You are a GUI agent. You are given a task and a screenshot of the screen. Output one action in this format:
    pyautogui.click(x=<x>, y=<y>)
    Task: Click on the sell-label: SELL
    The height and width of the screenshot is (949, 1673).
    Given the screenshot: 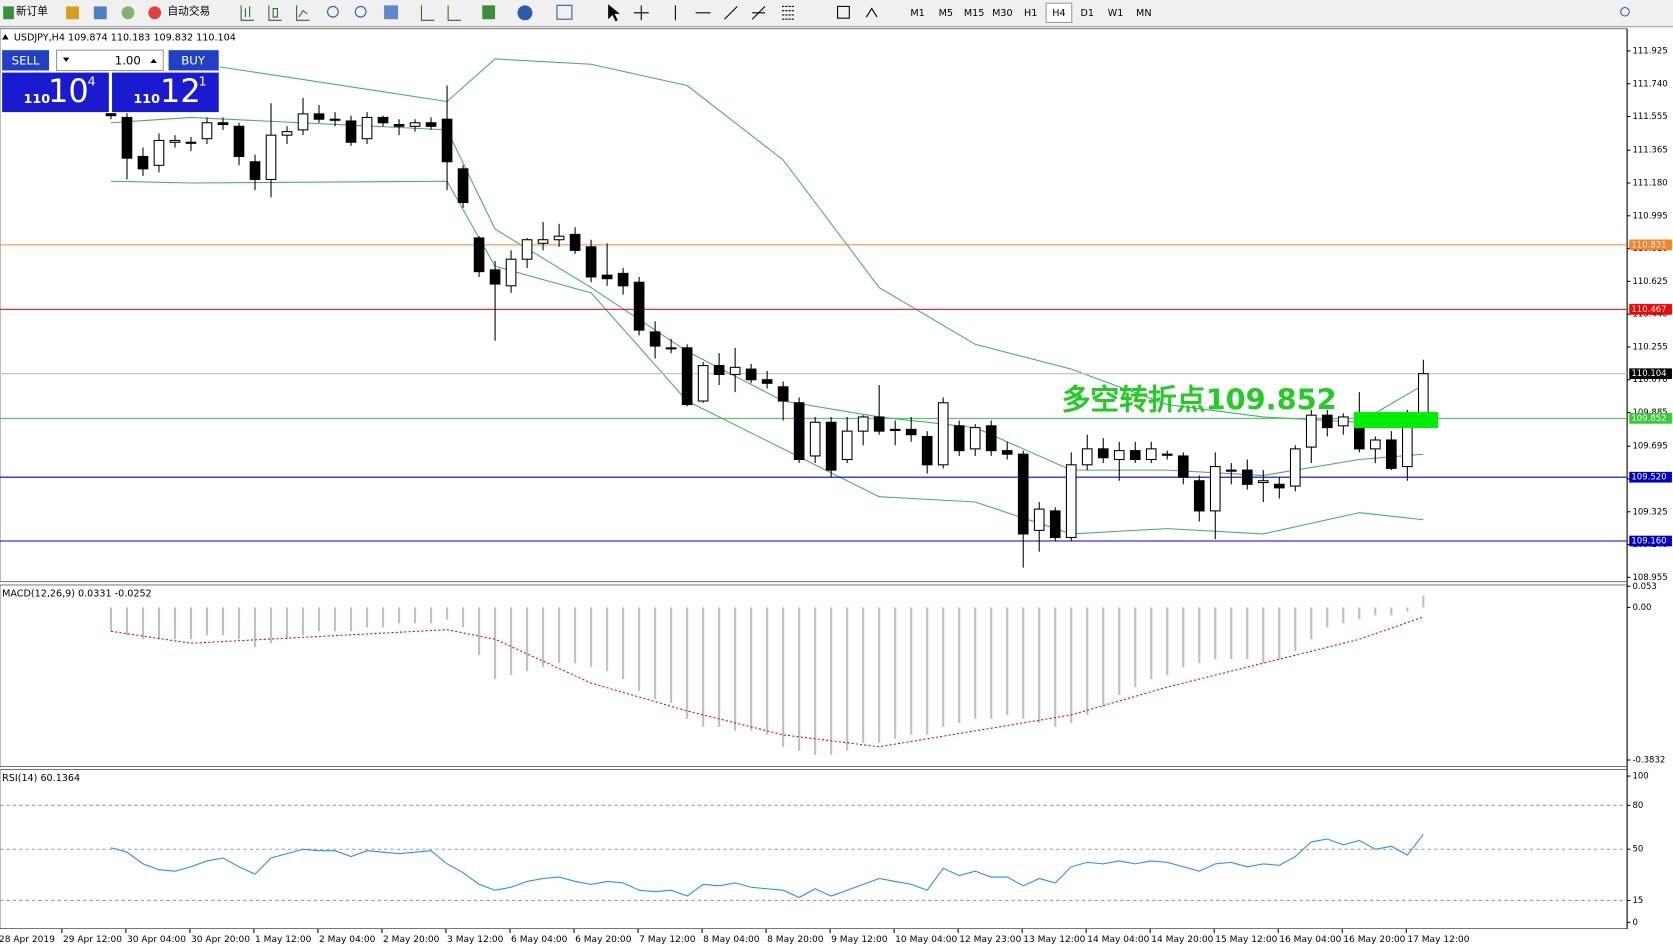 What is the action you would take?
    pyautogui.click(x=26, y=60)
    